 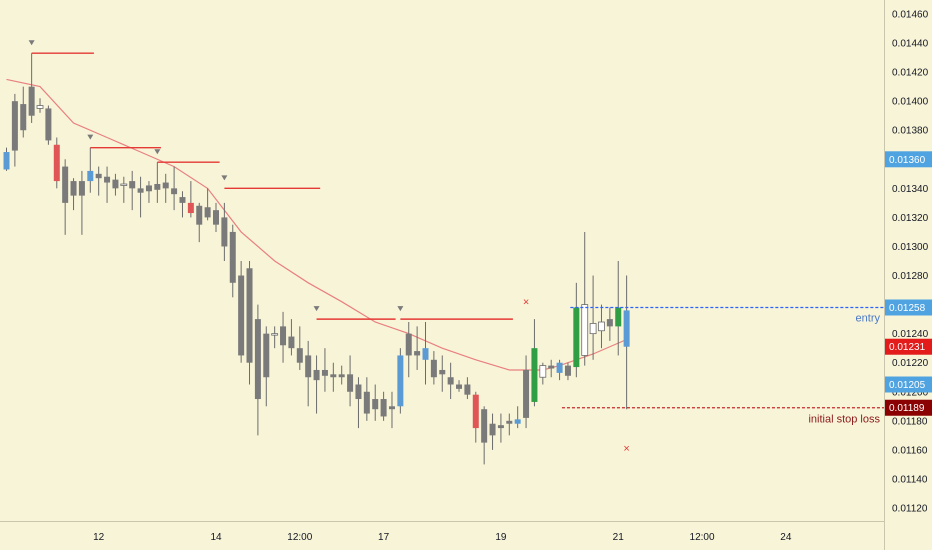 I want to click on y-tick-label: 0.01220, so click(x=910, y=363).